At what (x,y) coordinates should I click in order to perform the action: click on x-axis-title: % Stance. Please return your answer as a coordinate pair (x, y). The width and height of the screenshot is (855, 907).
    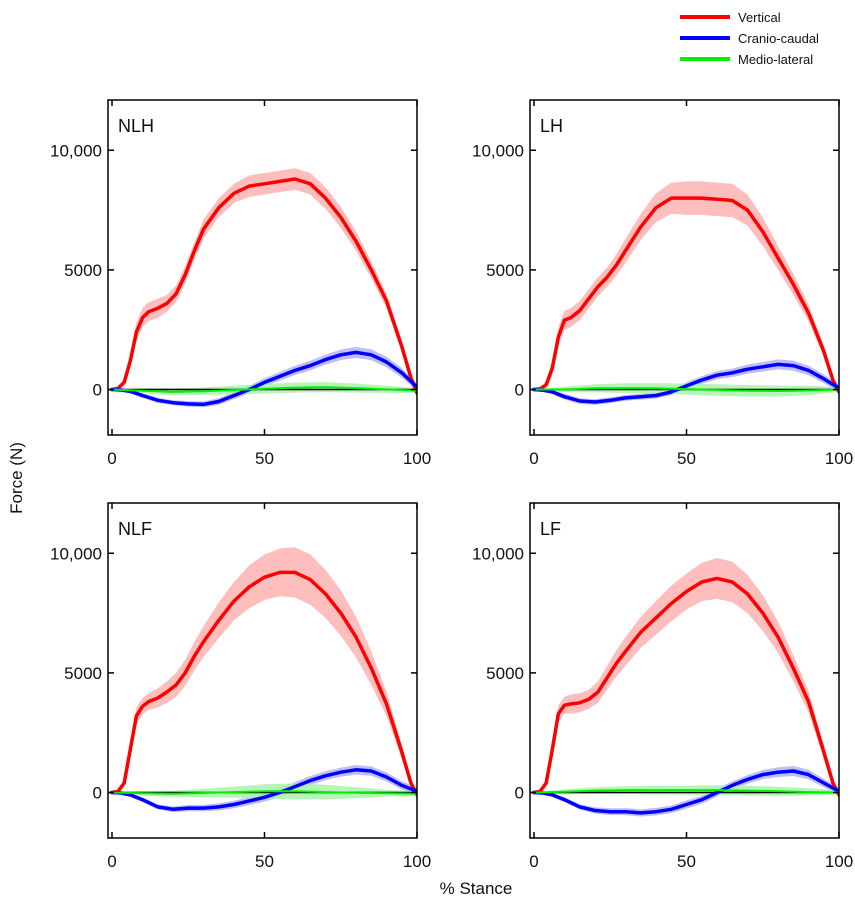
    Looking at the image, I should click on (476, 888).